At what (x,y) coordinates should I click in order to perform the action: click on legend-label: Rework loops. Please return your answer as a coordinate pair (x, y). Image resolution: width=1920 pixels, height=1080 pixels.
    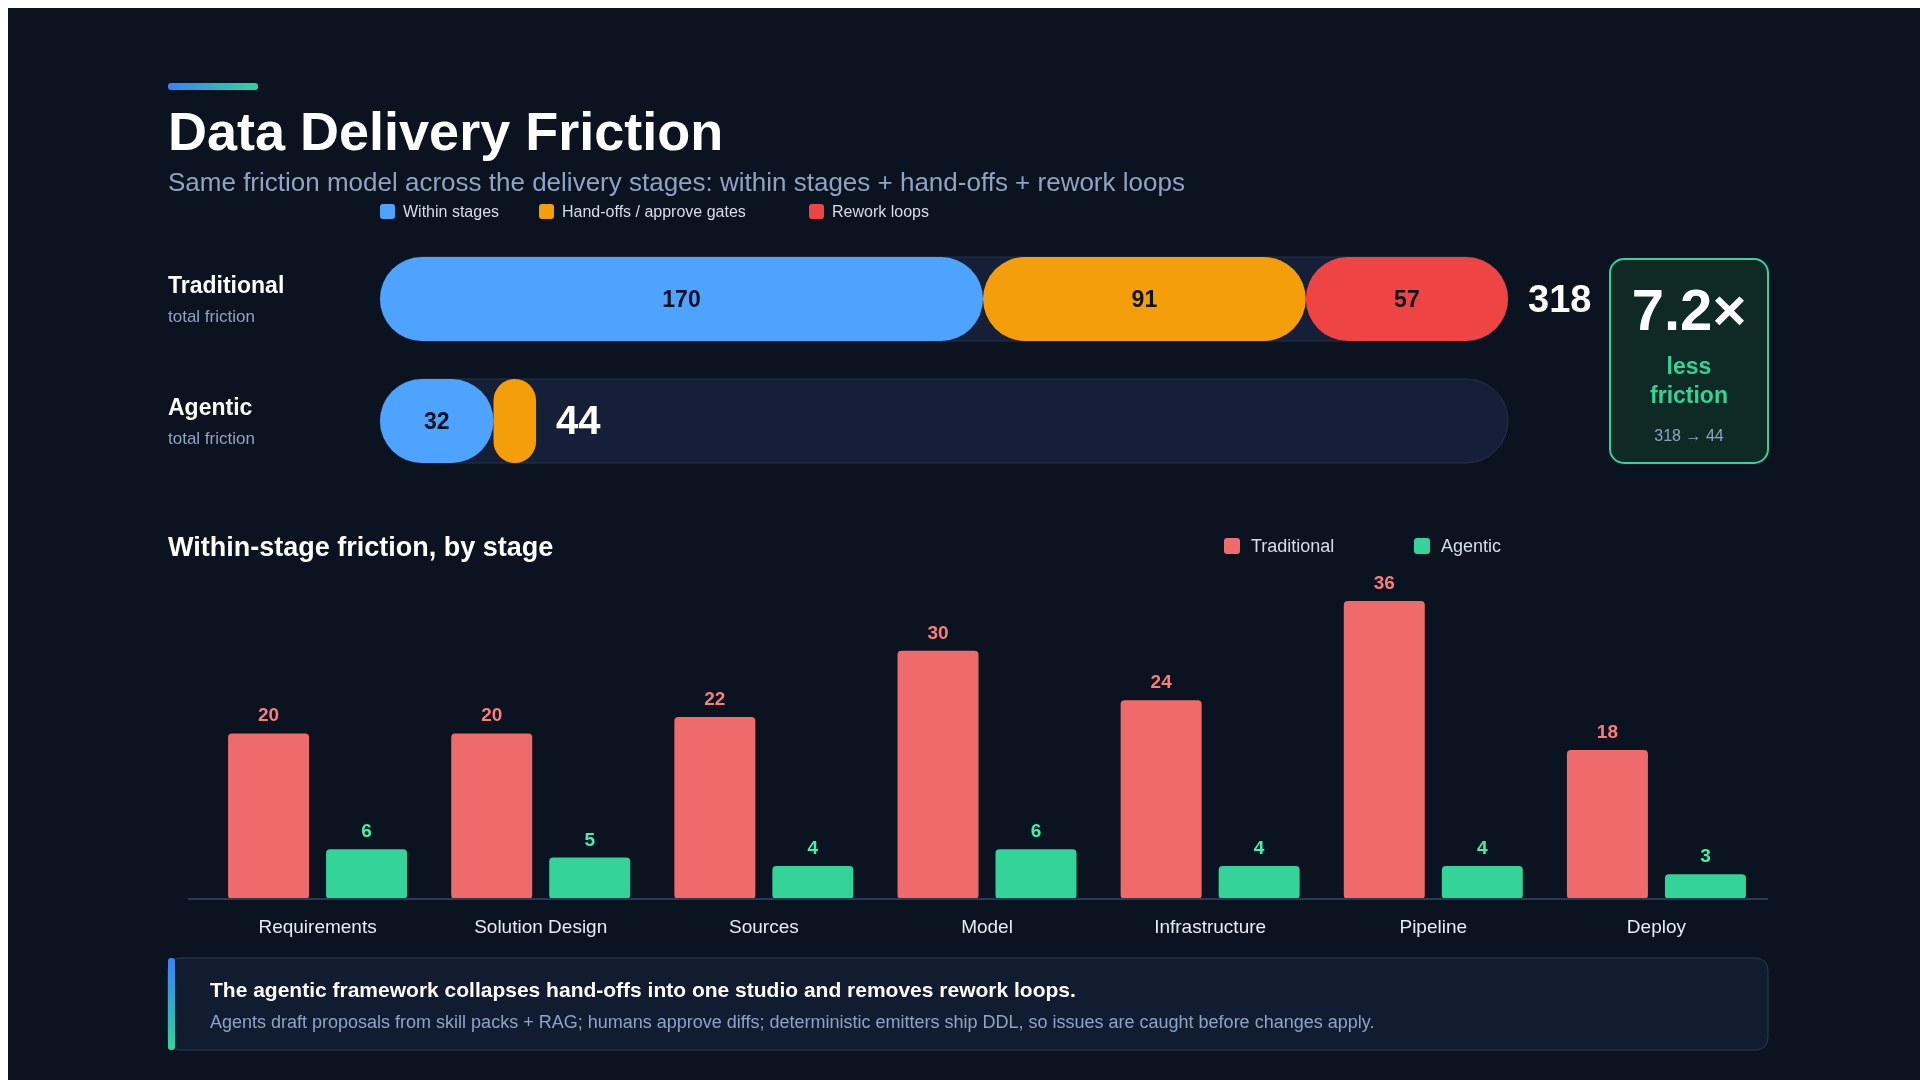
    Looking at the image, I should click on (880, 211).